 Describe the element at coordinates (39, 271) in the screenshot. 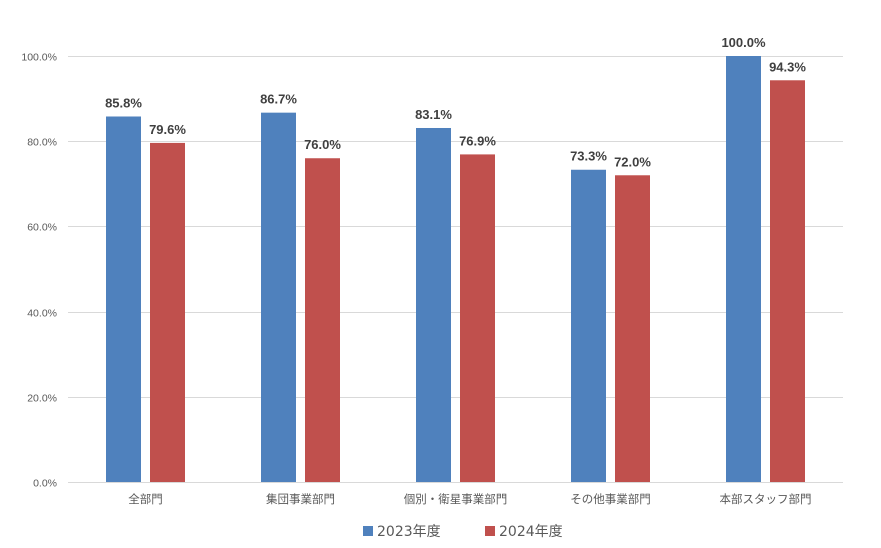

I see `y-axis-tick-labels: 0.0% 20.0% 40.0% 60.0% 80.0% 100.0%` at that location.